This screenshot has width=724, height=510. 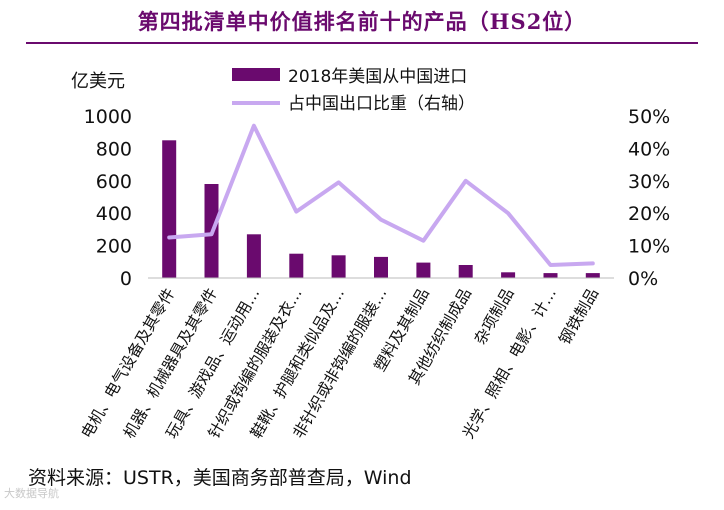 What do you see at coordinates (381, 104) in the screenshot?
I see `legend-line-label: 占中国出口比重（右轴）` at bounding box center [381, 104].